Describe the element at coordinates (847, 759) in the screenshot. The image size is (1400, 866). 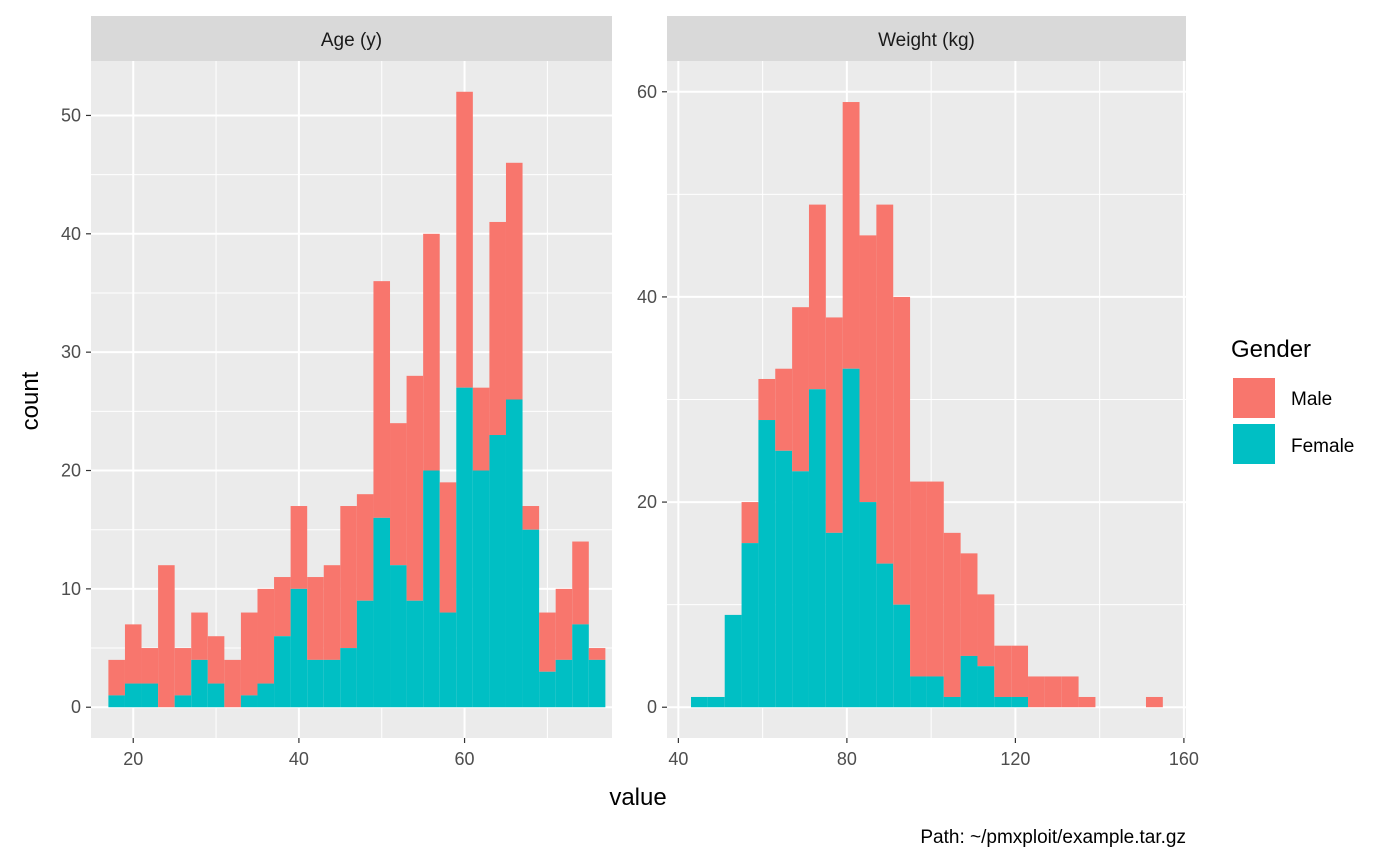
I see `x-tick-label: 80` at that location.